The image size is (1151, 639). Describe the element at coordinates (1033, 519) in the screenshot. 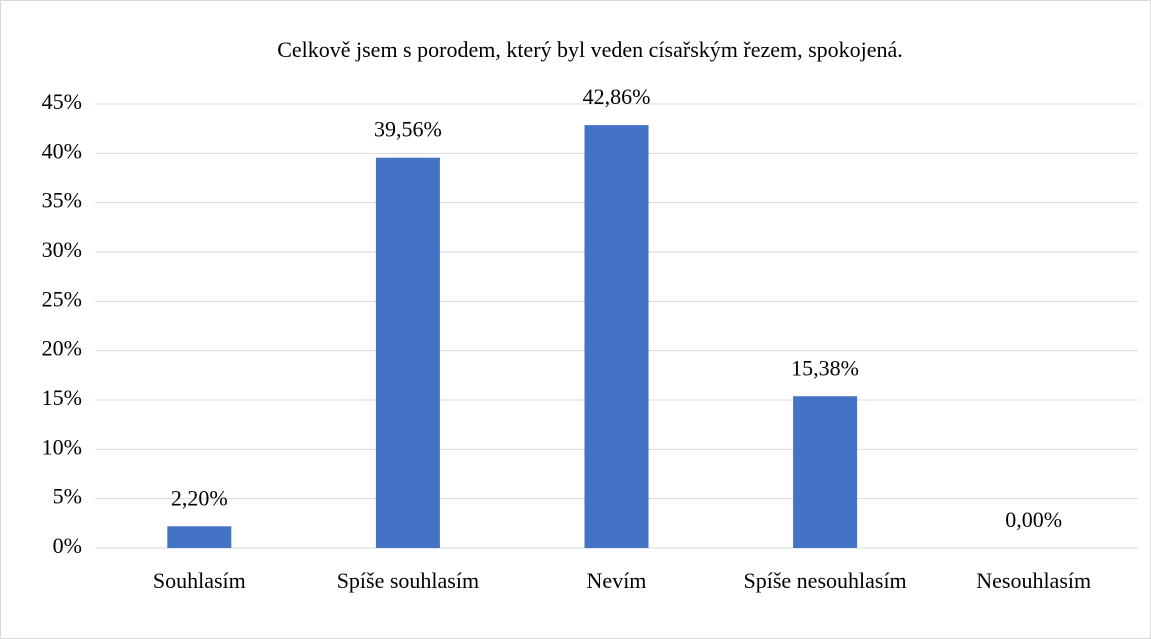

I see `data-label: 0,00%` at that location.